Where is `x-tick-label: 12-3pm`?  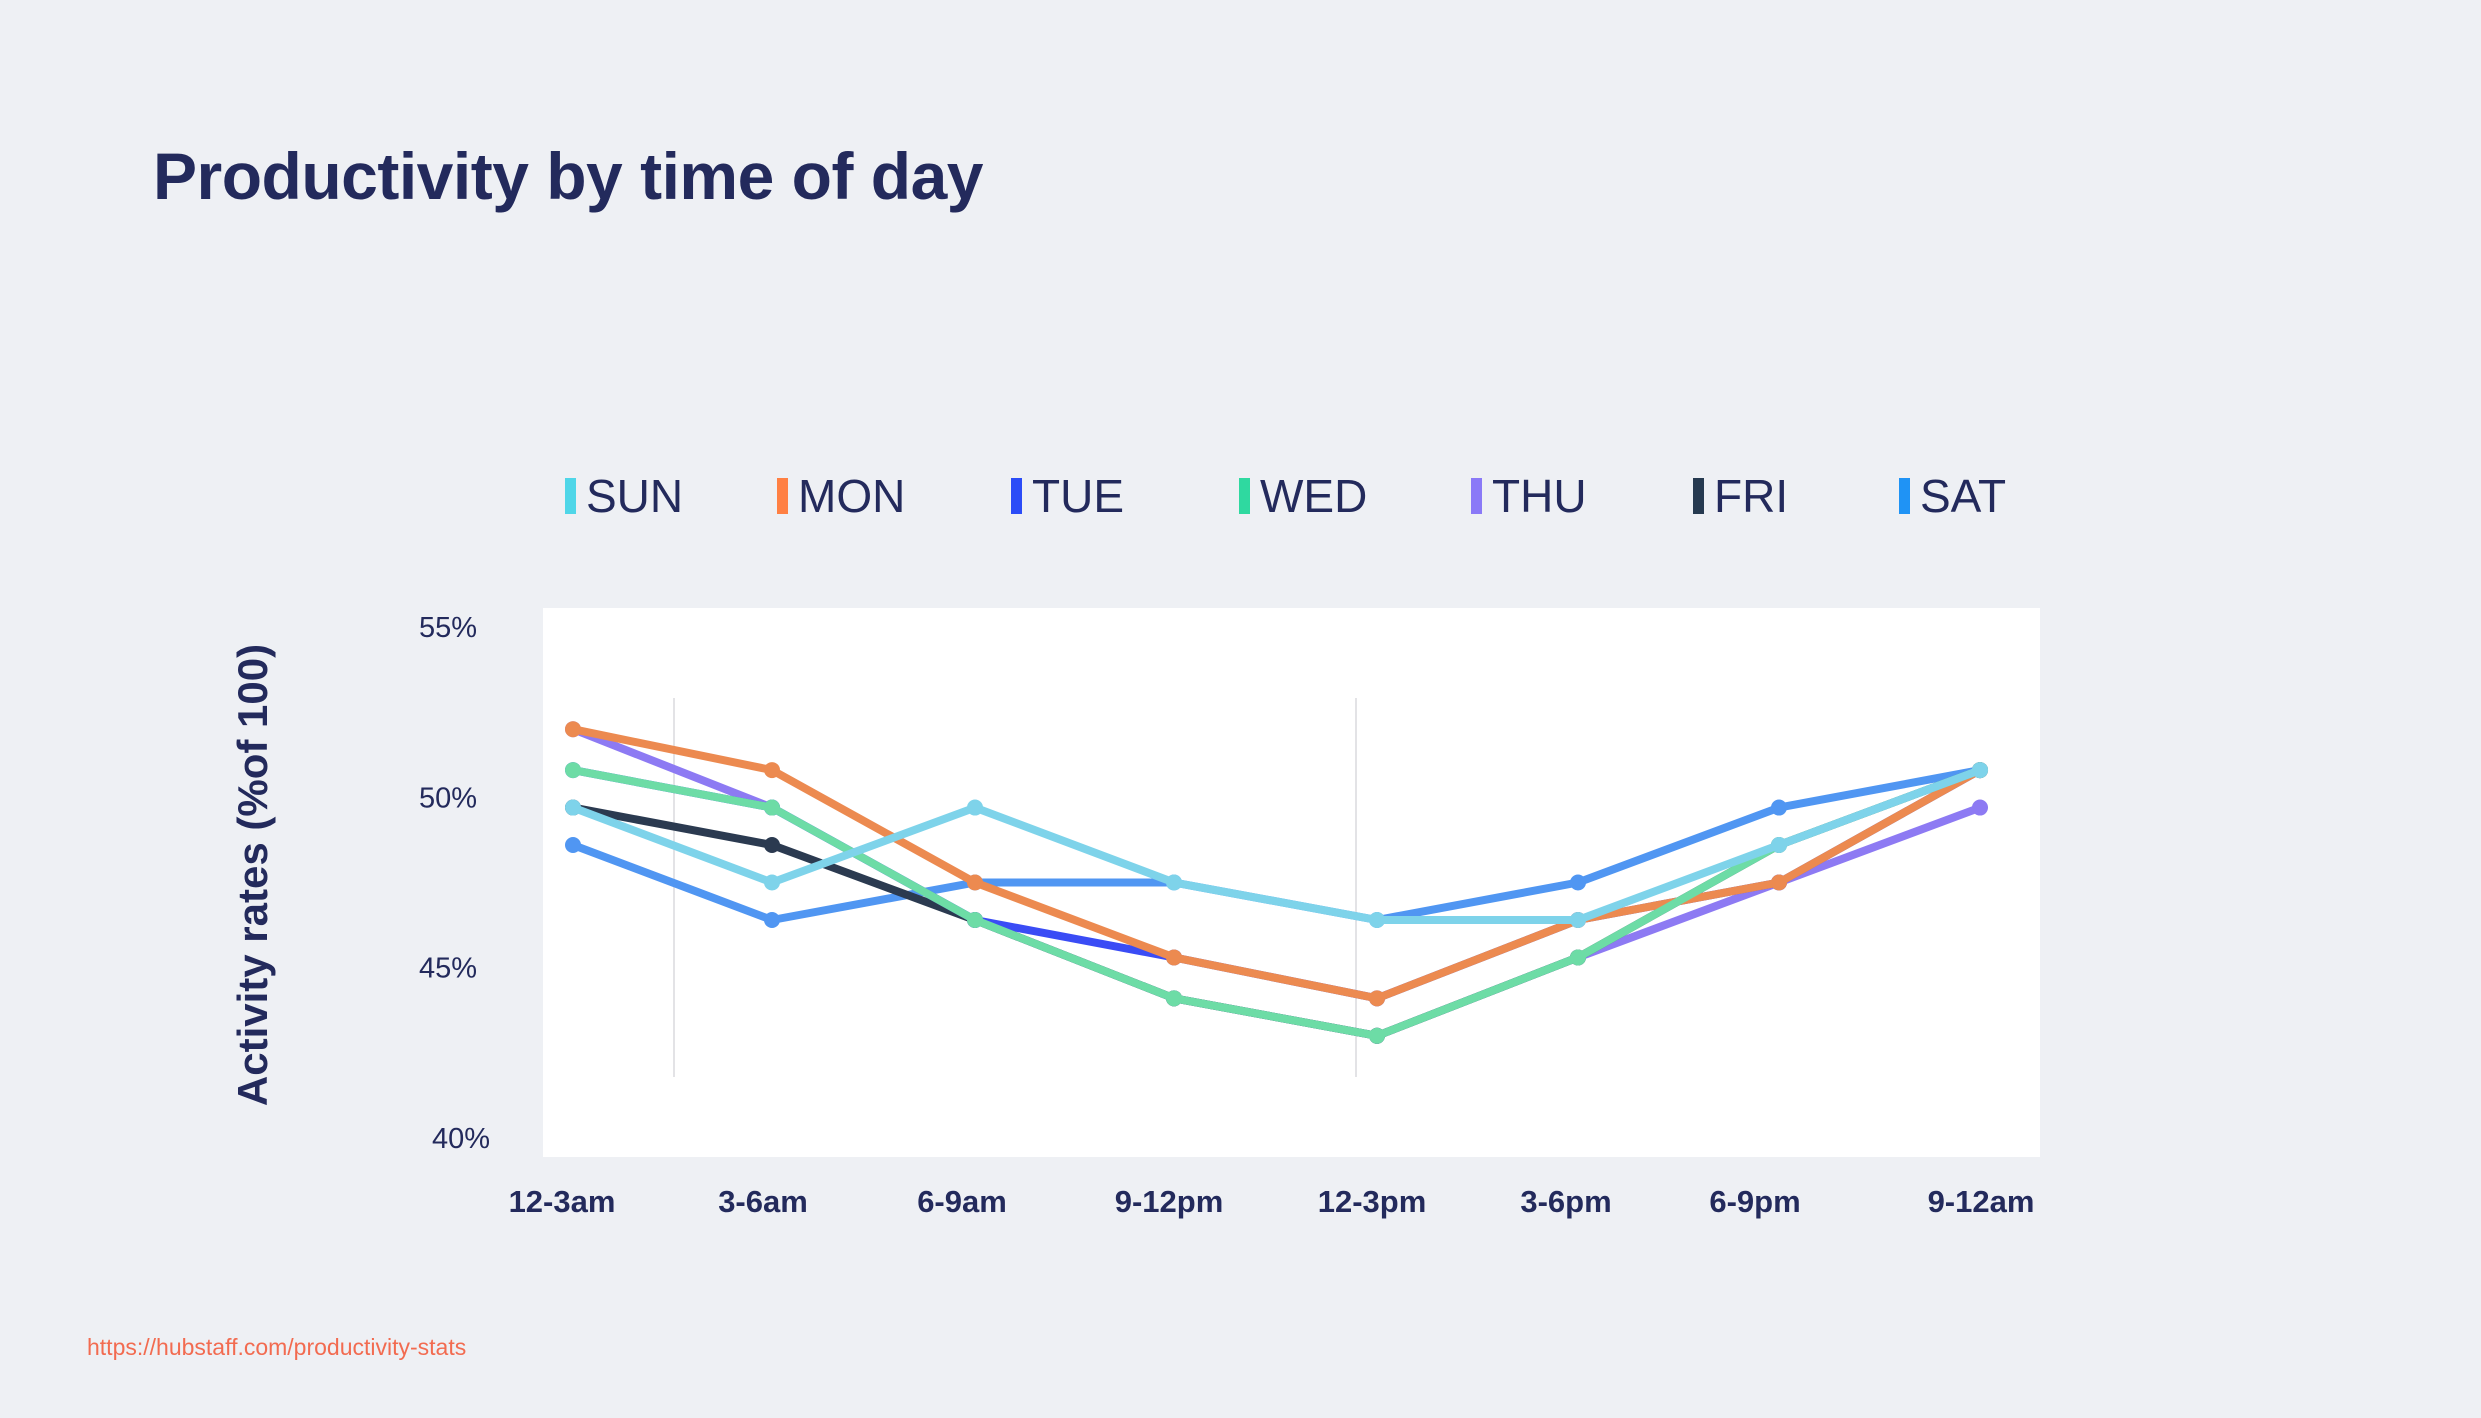
x-tick-label: 12-3pm is located at coordinates (1372, 1201).